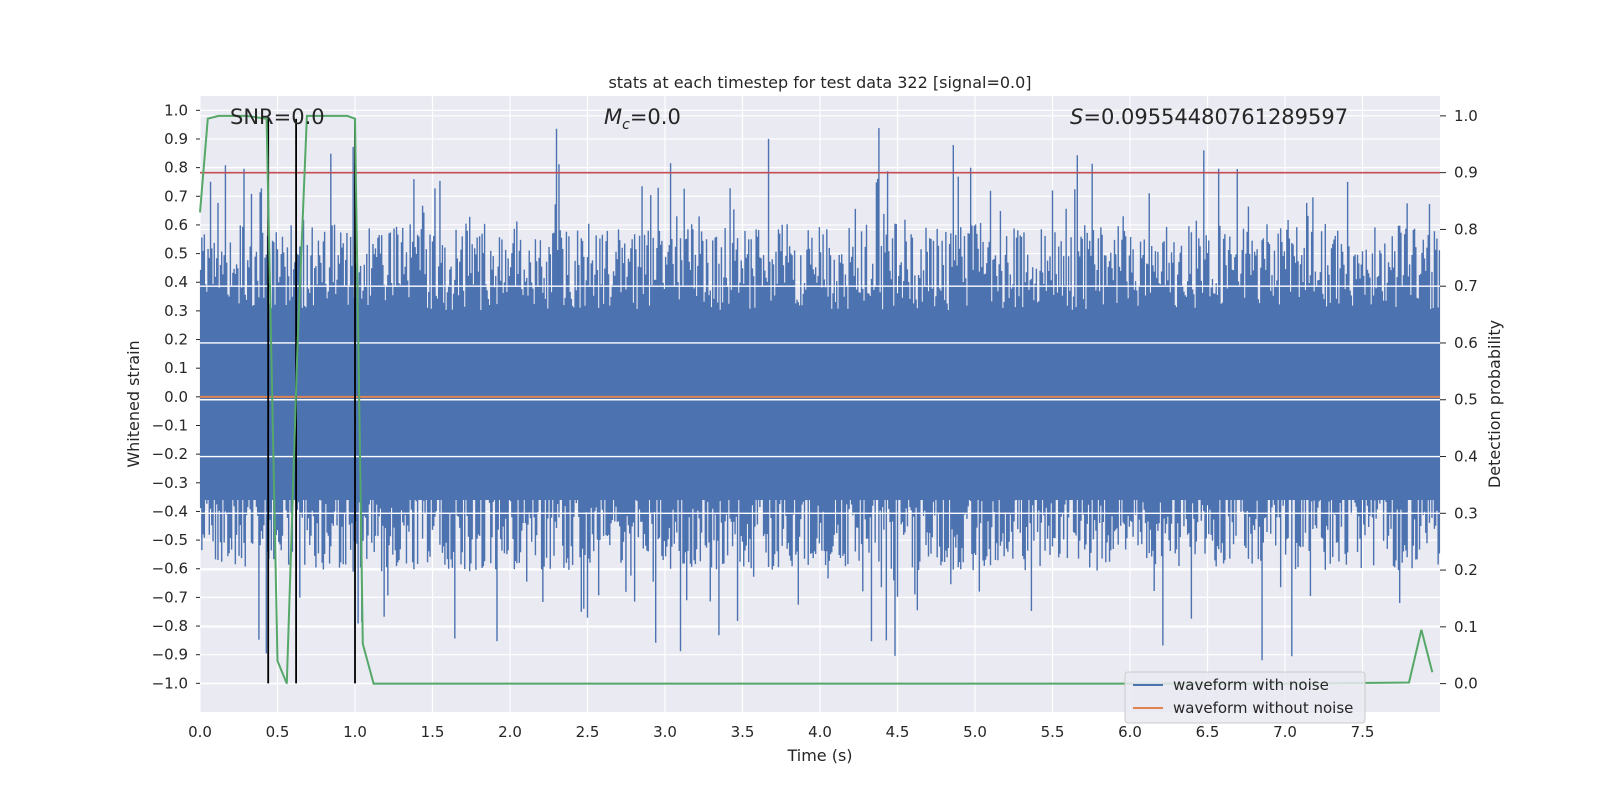 Image resolution: width=1600 pixels, height=800 pixels. What do you see at coordinates (1208, 732) in the screenshot?
I see `x-tick-label-13: 6.5` at bounding box center [1208, 732].